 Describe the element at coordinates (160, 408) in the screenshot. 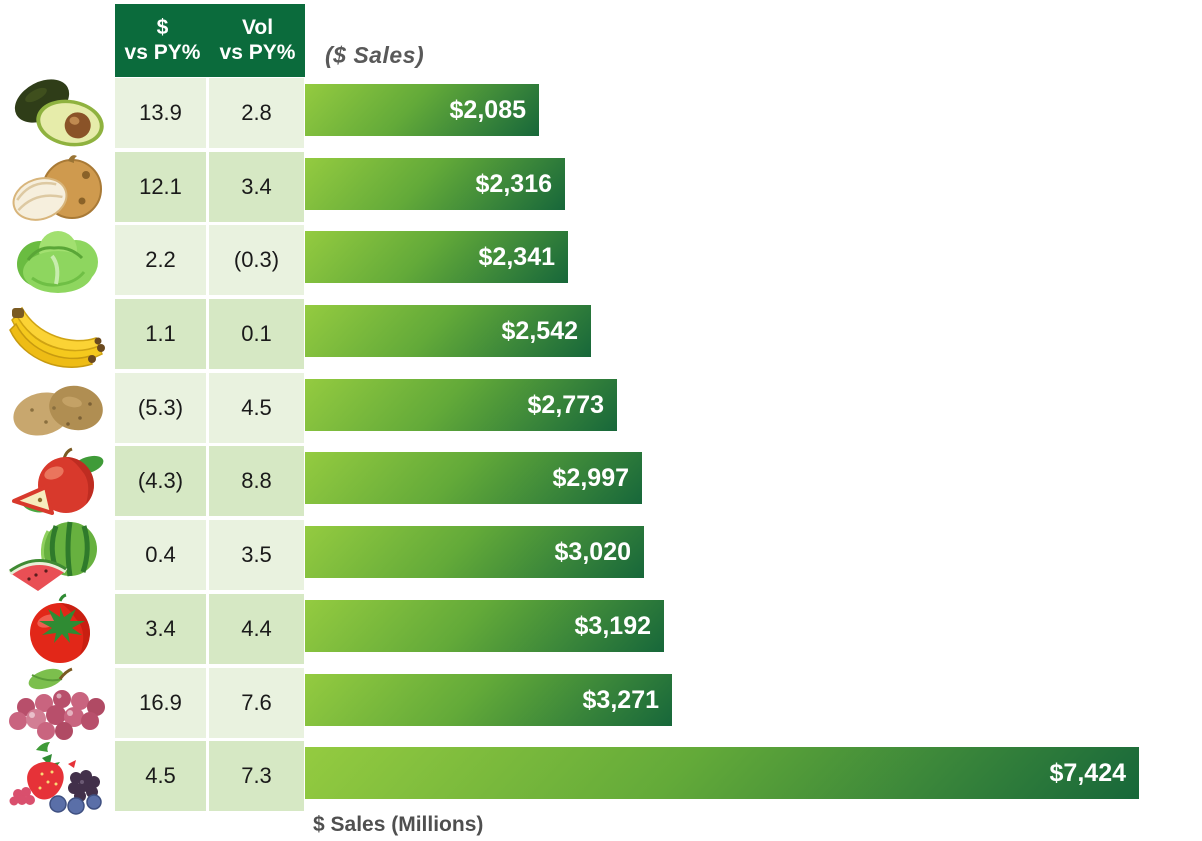

I see `dollar-vs-py-value: (5.3)` at that location.